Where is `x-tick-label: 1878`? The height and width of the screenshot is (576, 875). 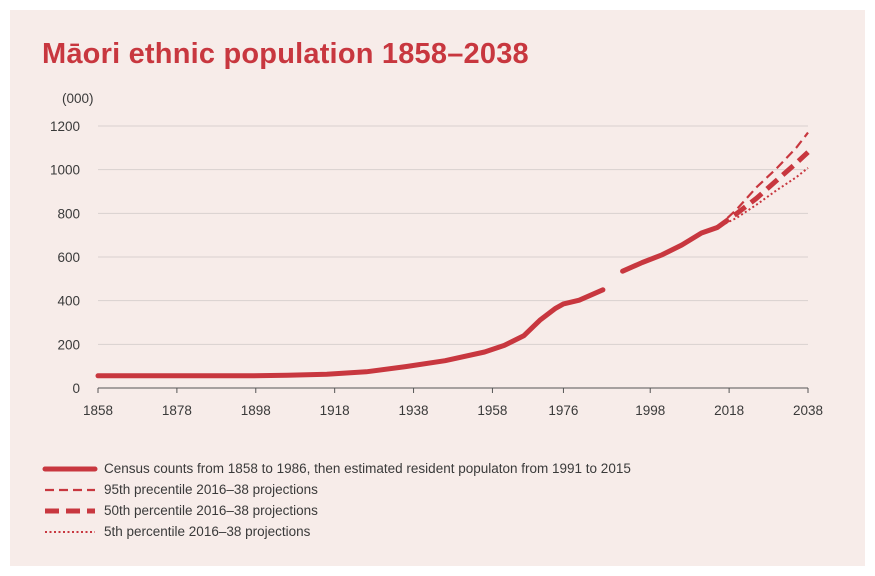
x-tick-label: 1878 is located at coordinates (177, 410).